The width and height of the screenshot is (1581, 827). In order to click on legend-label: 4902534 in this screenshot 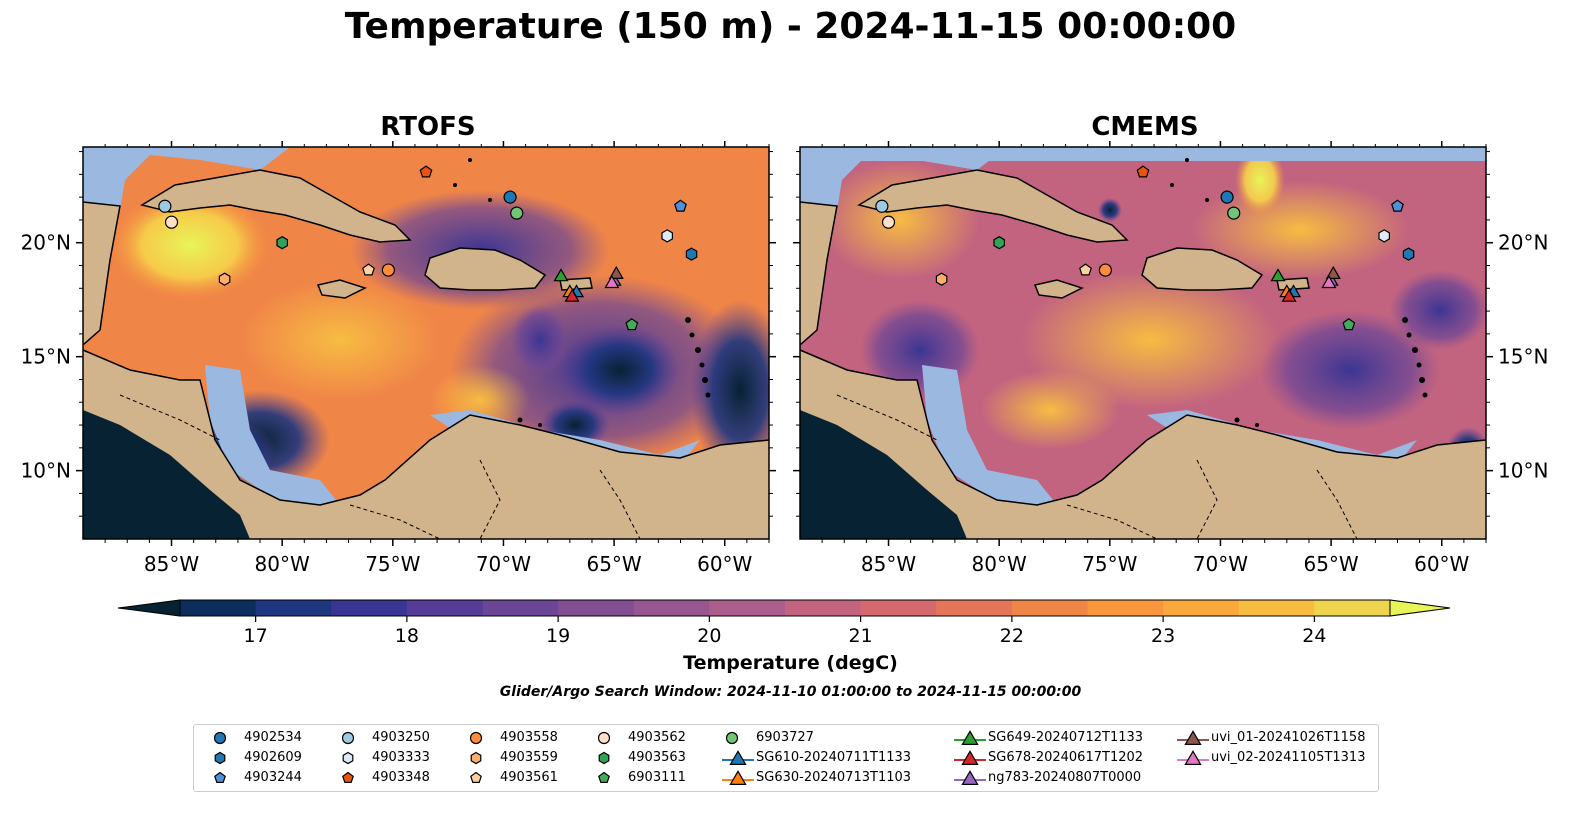, I will do `click(273, 737)`.